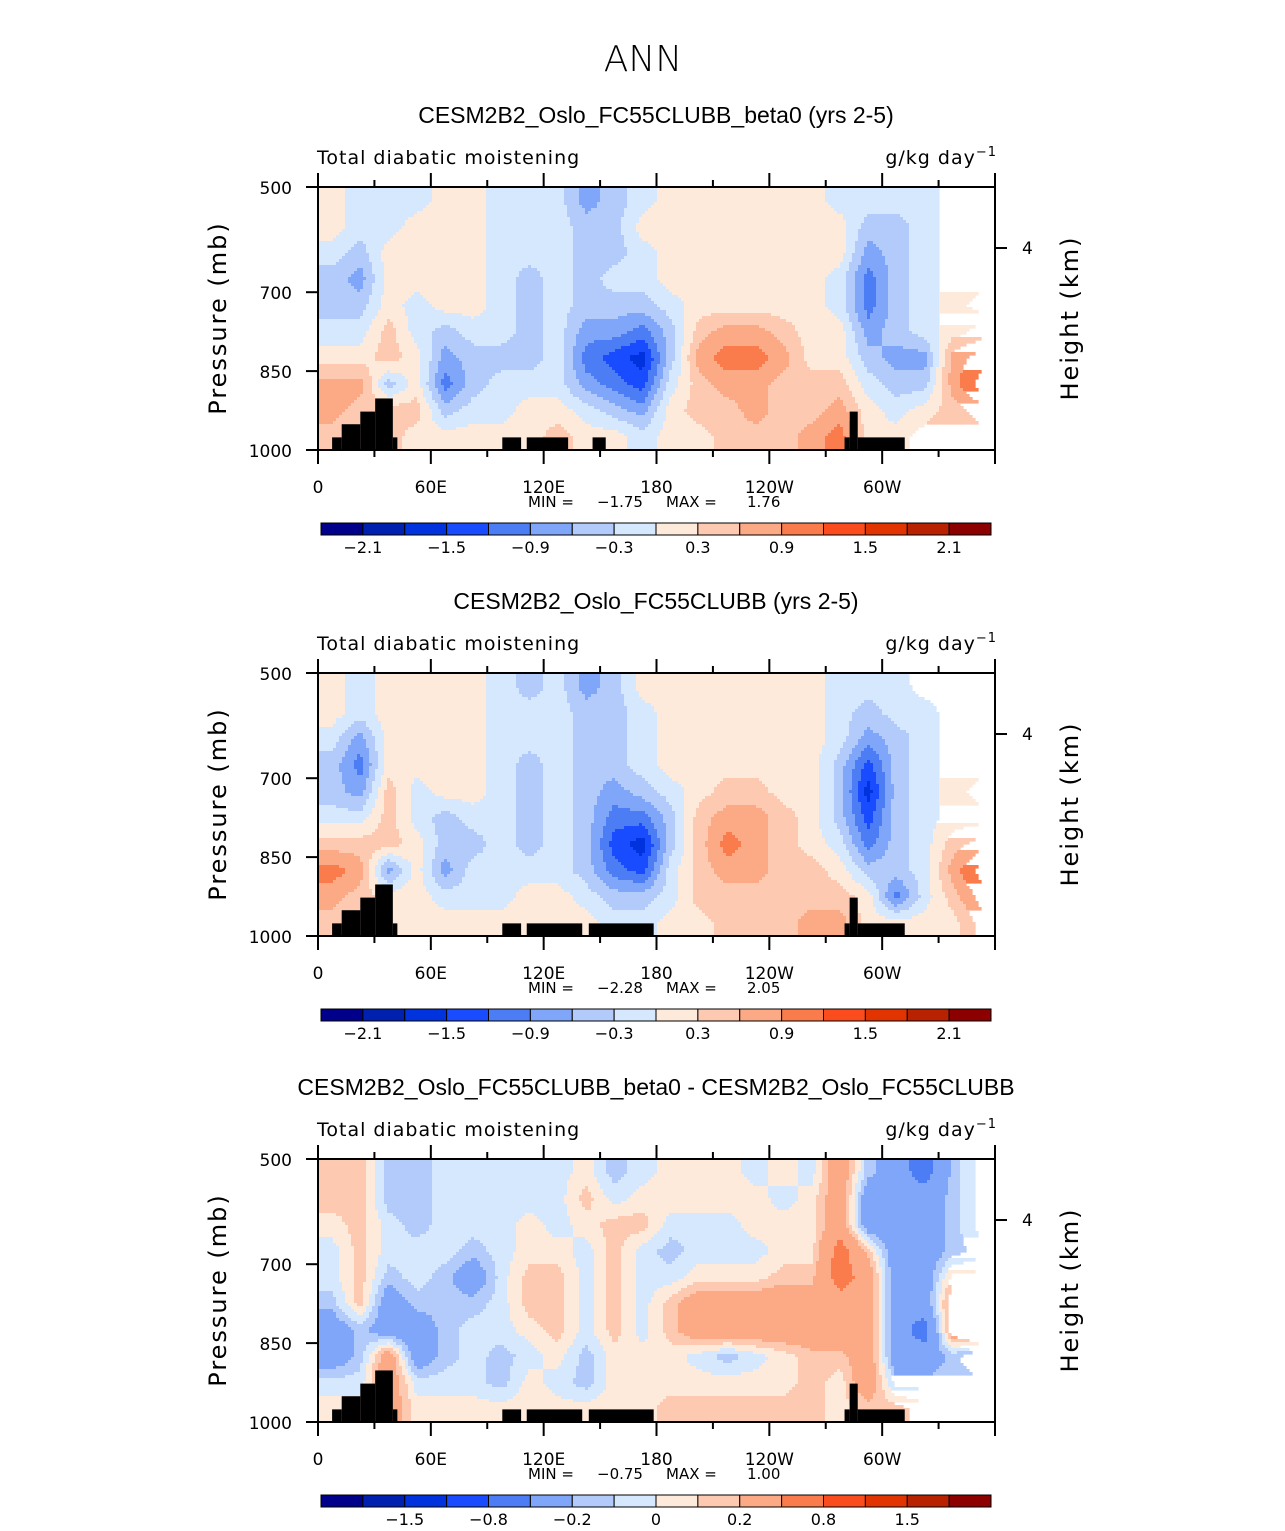 This screenshot has width=1285, height=1531. I want to click on y-axis-label: Pressure (mb), so click(218, 803).